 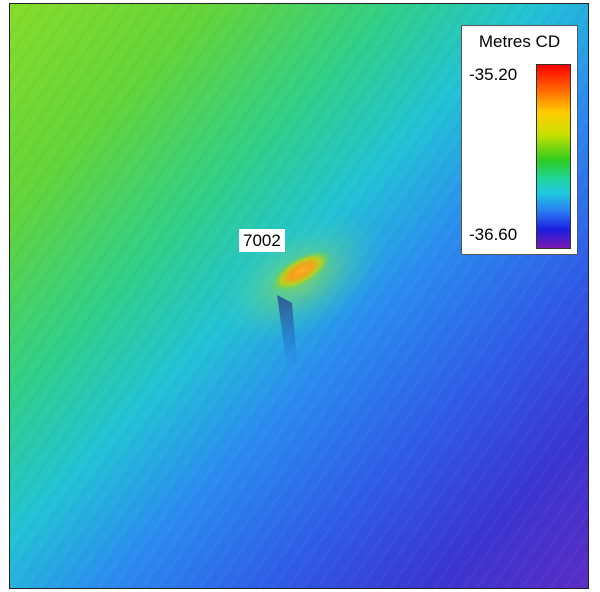 What do you see at coordinates (493, 234) in the screenshot?
I see `legend-min-value: -36.60` at bounding box center [493, 234].